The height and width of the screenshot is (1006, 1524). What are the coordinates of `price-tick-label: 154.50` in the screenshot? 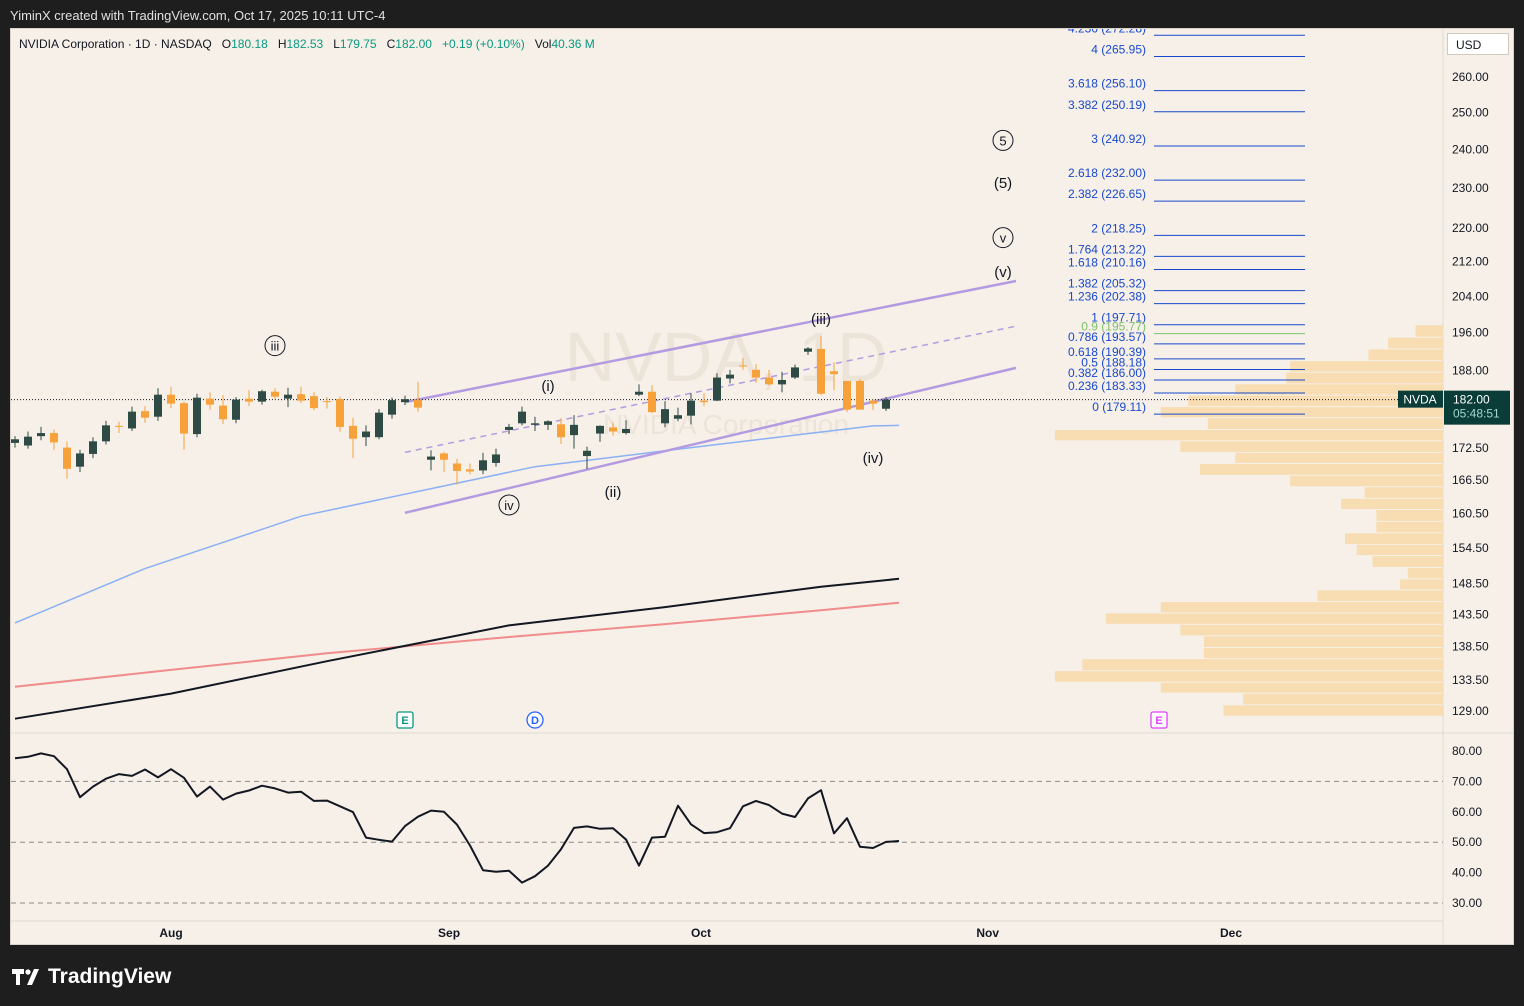 It's located at (1470, 548).